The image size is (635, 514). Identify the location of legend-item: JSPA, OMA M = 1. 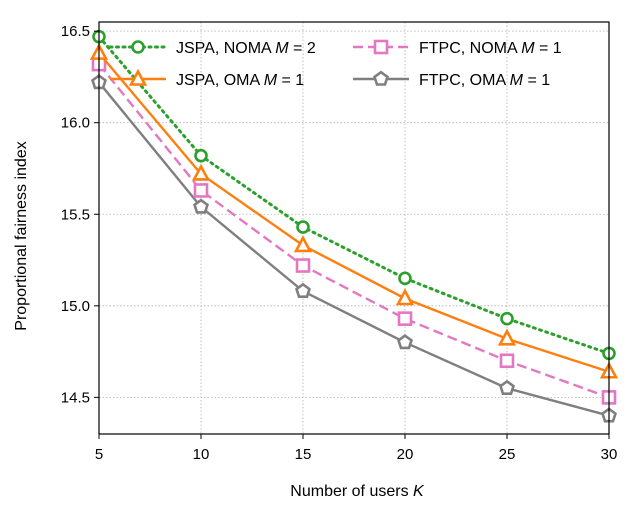
(207, 78).